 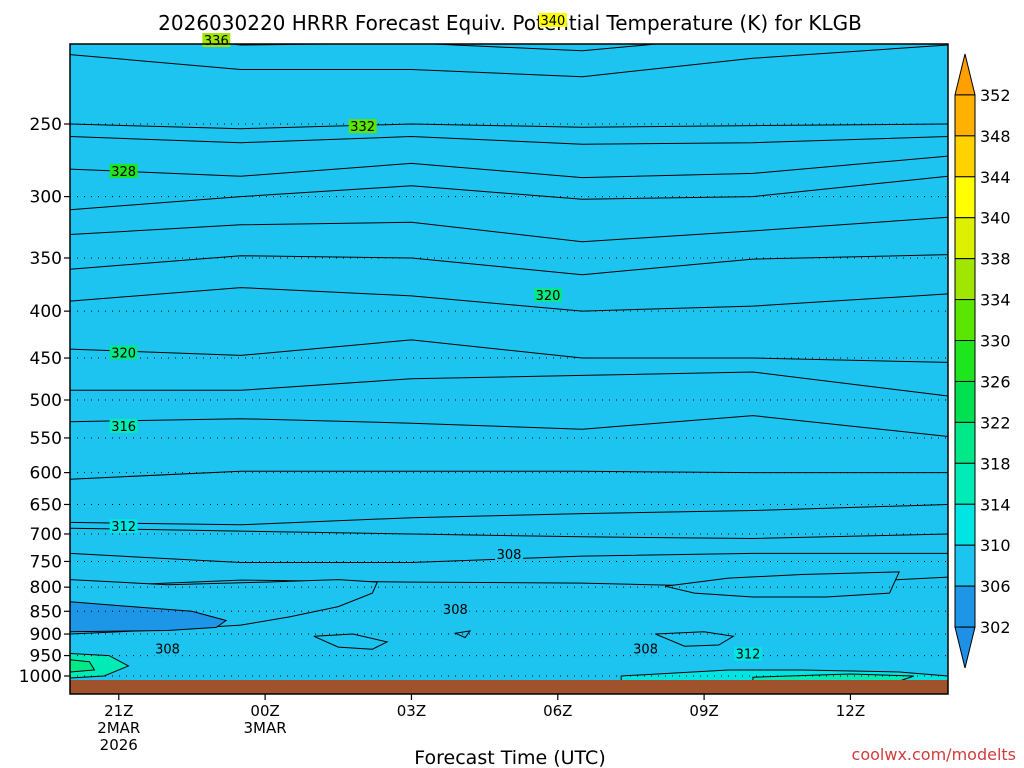 What do you see at coordinates (934, 754) in the screenshot?
I see `credit-text: coolwx.com/modelts` at bounding box center [934, 754].